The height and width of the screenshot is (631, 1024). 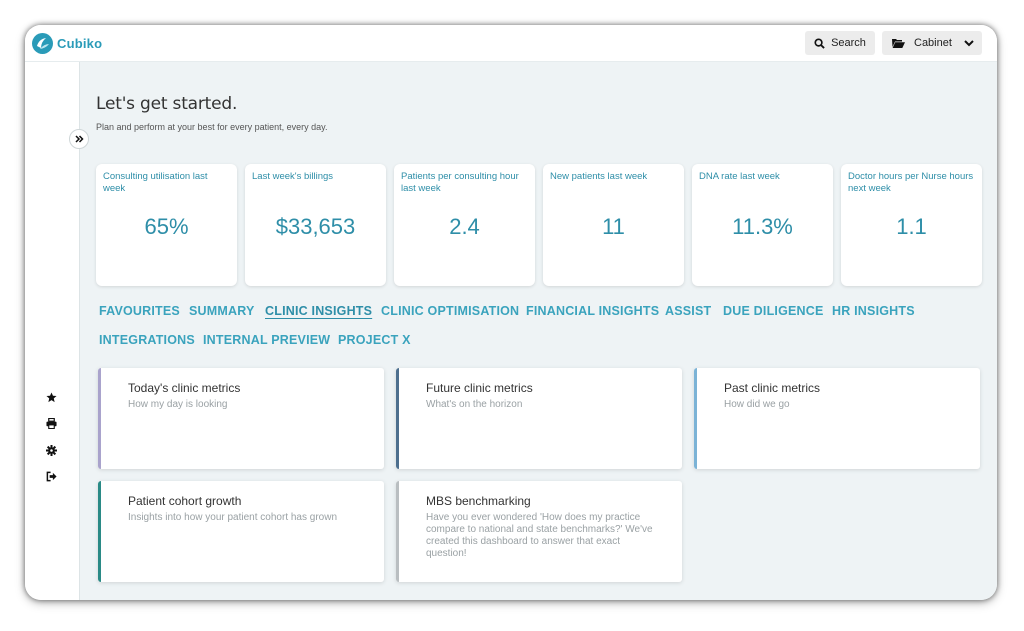 I want to click on kpi-card-billings: Last week's billings $33,653, so click(x=315, y=225).